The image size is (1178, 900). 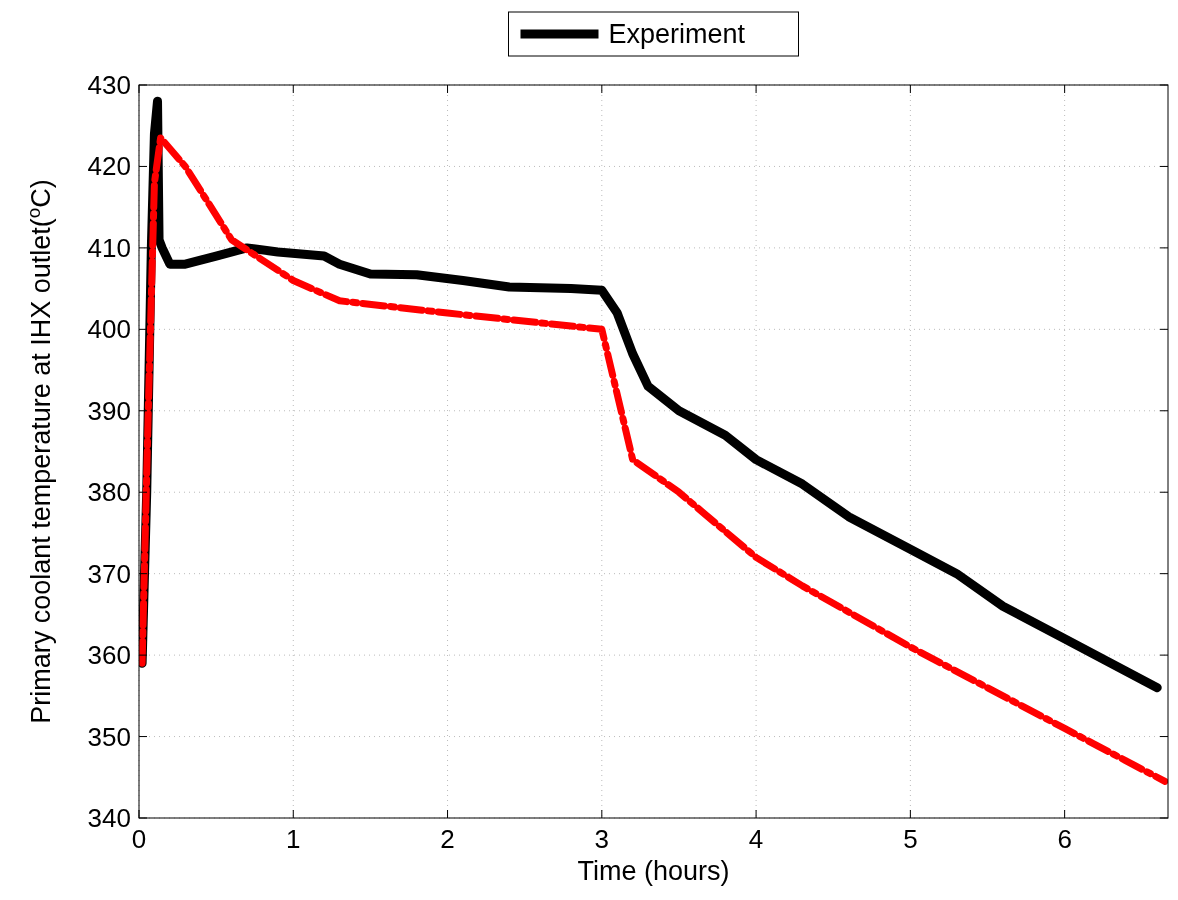 I want to click on x-tick-label: 5, so click(x=910, y=839).